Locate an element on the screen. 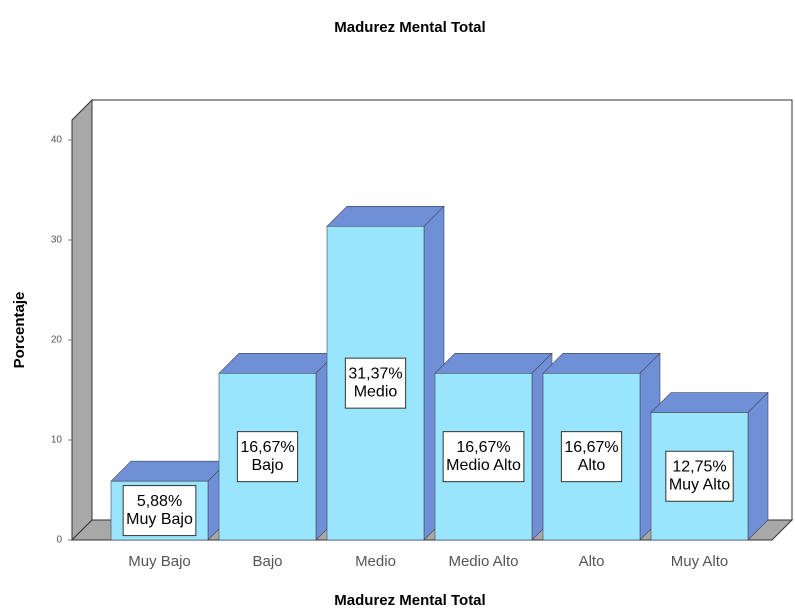 The height and width of the screenshot is (610, 795). bar-side is located at coordinates (758, 466).